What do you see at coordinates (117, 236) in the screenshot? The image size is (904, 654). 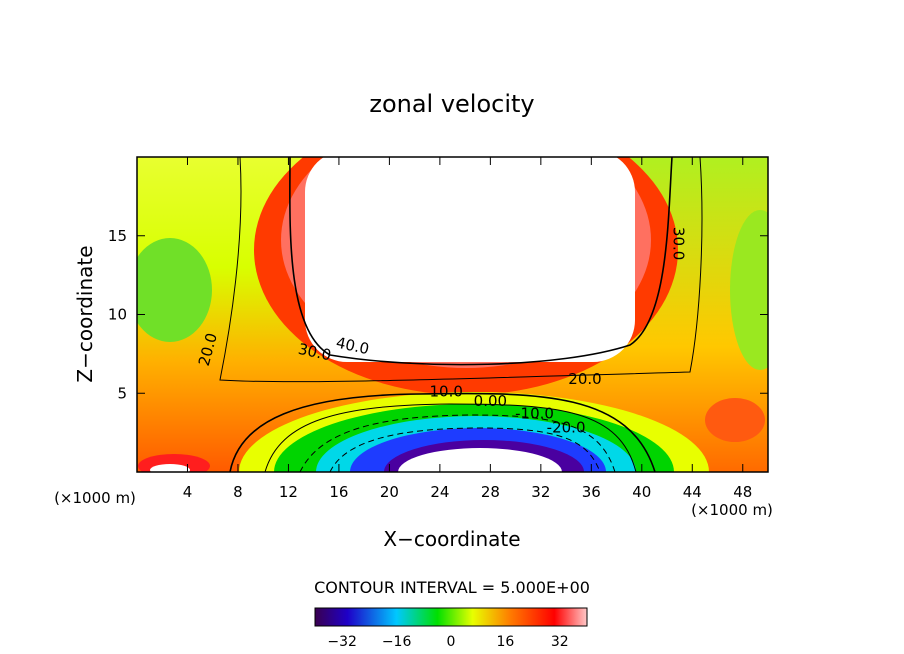 I see `y-tick-label: 15` at bounding box center [117, 236].